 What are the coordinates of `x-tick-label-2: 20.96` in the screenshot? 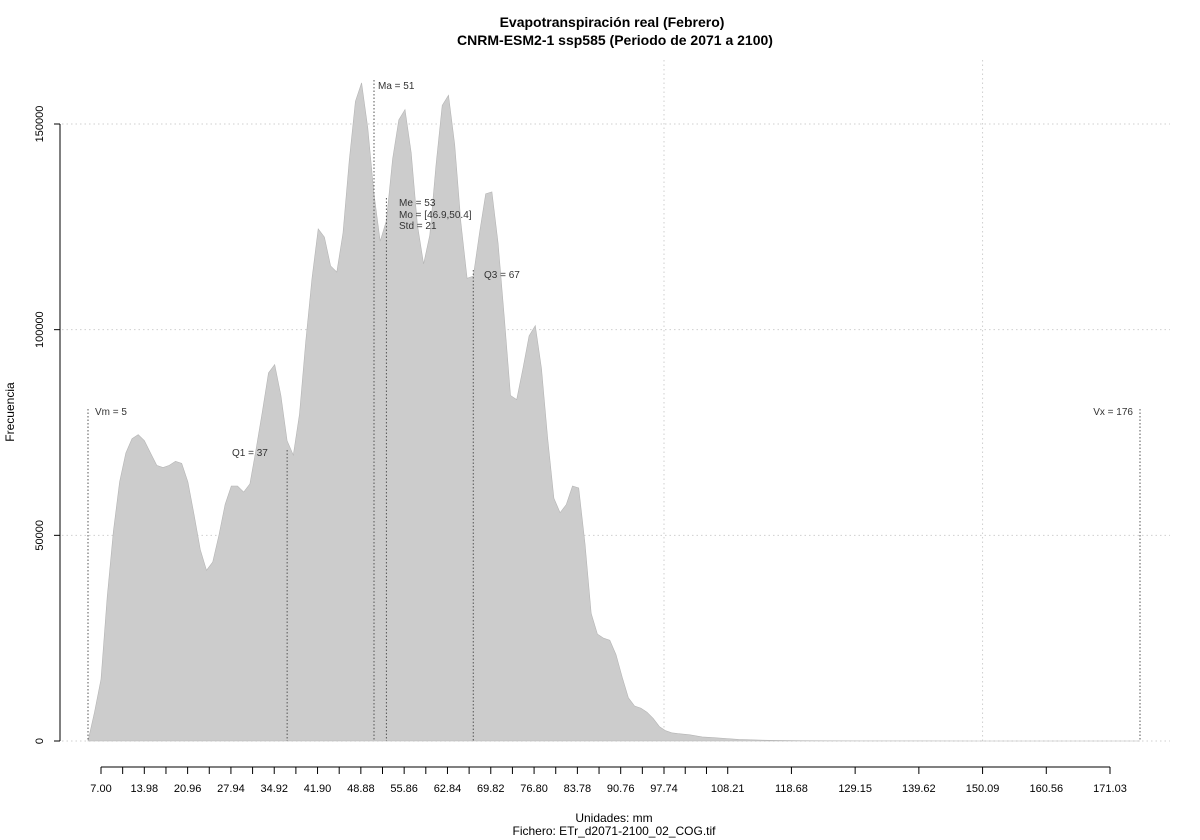 It's located at (188, 789).